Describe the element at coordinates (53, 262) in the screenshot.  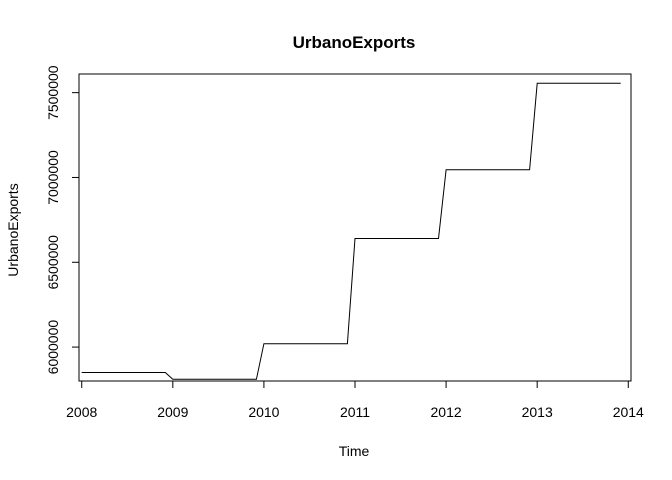
I see `y-tick-label: 6500000` at that location.